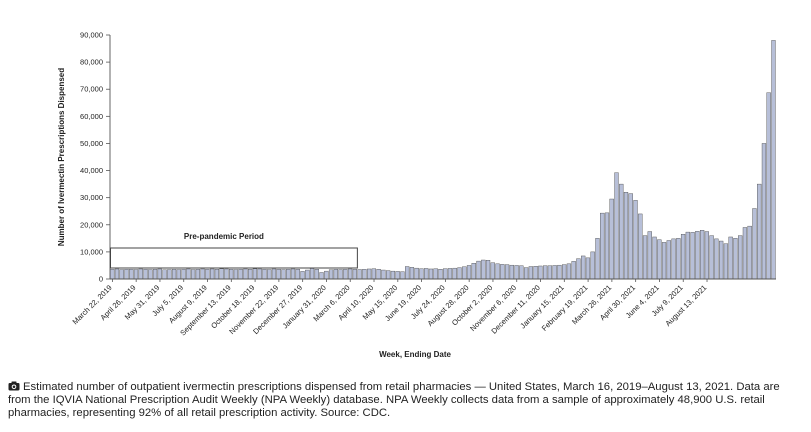 Image resolution: width=811 pixels, height=432 pixels. Describe the element at coordinates (415, 354) in the screenshot. I see `x-axis-title: Week, Ending Date` at that location.